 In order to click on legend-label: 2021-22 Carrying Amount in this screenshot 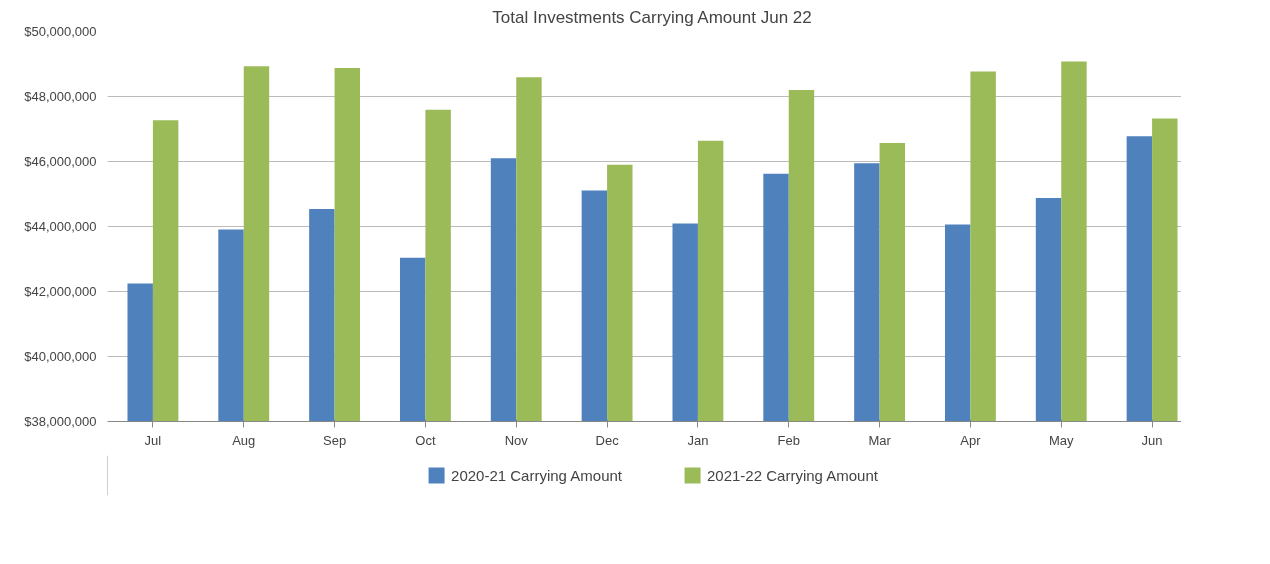, I will do `click(792, 475)`.